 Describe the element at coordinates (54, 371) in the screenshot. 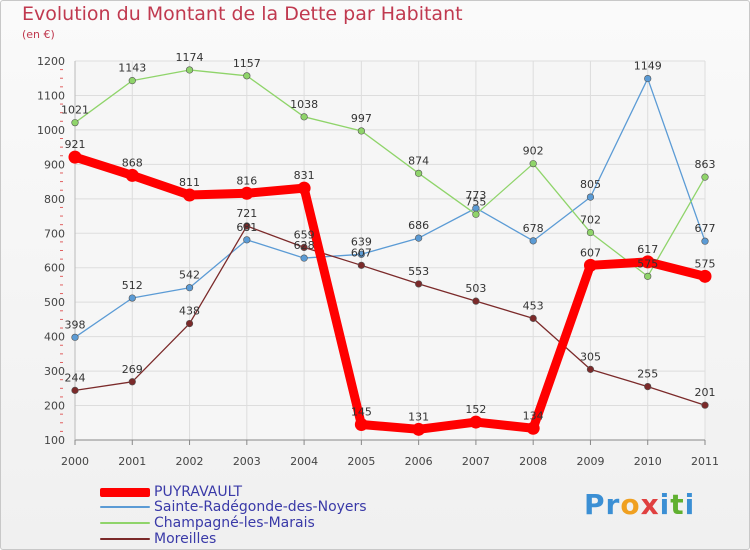

I see `y-tick-label: 300` at that location.